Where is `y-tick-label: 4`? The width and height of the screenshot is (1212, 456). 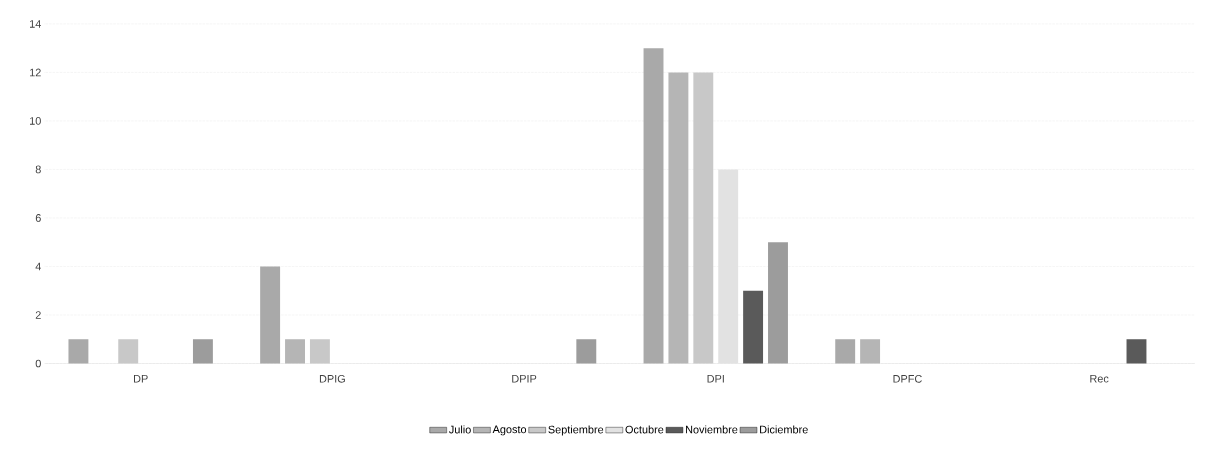
y-tick-label: 4 is located at coordinates (38, 266).